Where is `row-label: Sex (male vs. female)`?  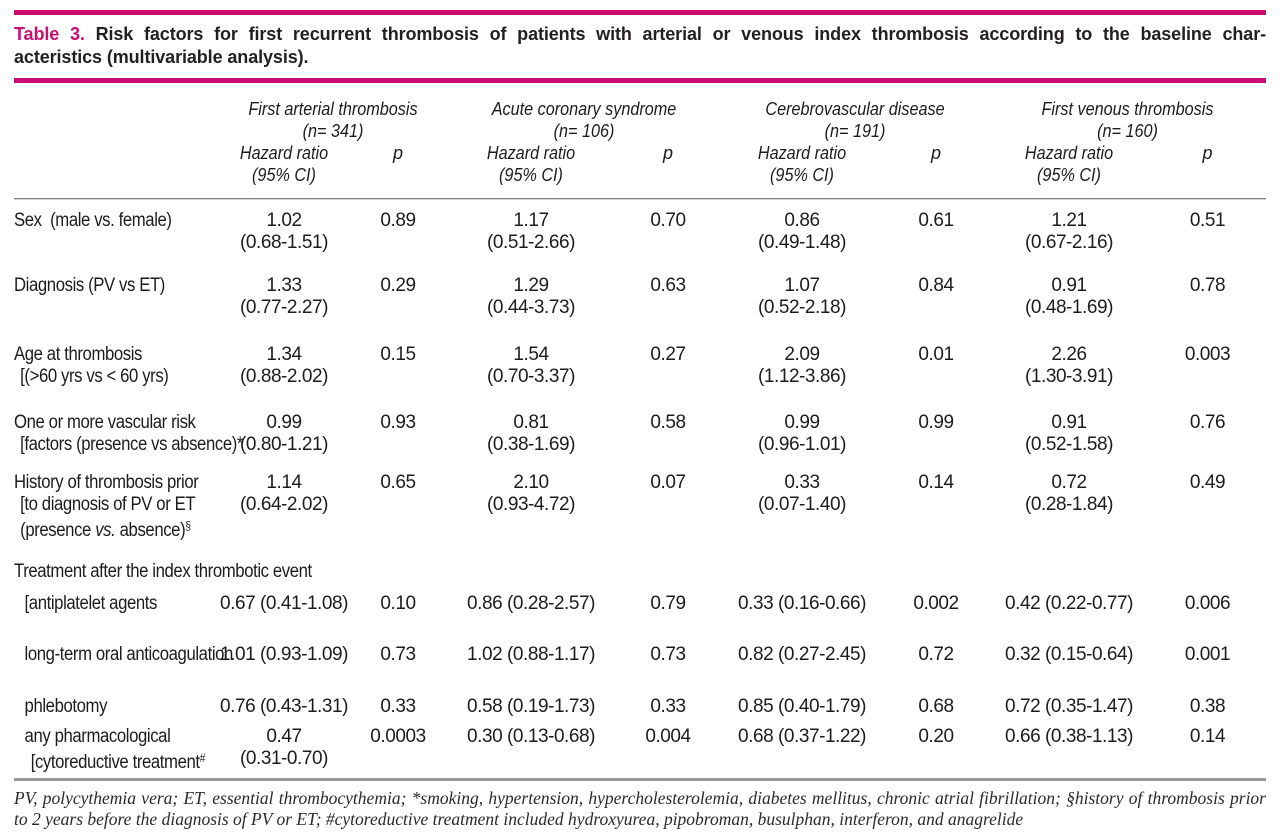
row-label: Sex (male vs. female) is located at coordinates (93, 220).